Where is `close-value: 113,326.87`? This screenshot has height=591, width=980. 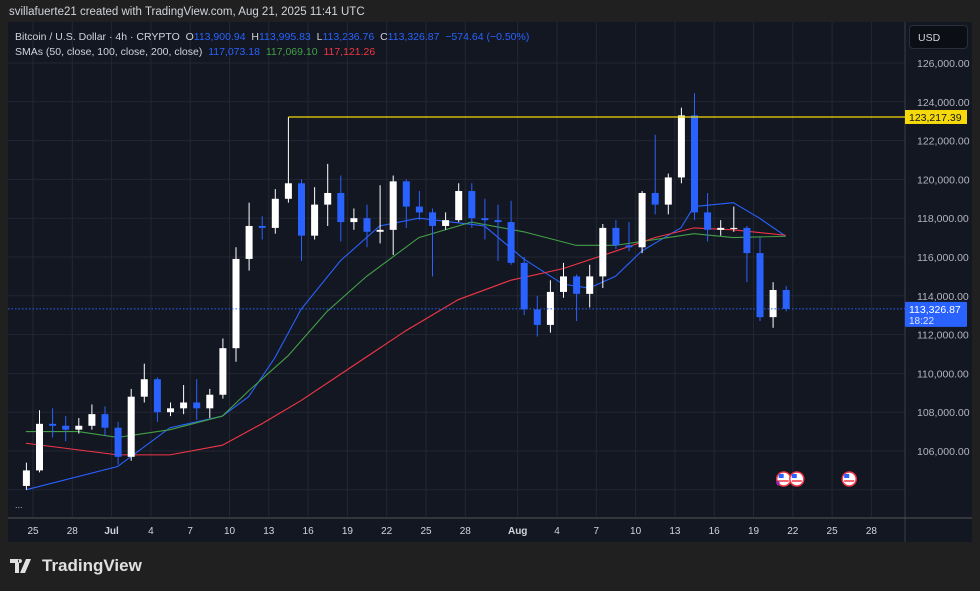 close-value: 113,326.87 is located at coordinates (413, 37).